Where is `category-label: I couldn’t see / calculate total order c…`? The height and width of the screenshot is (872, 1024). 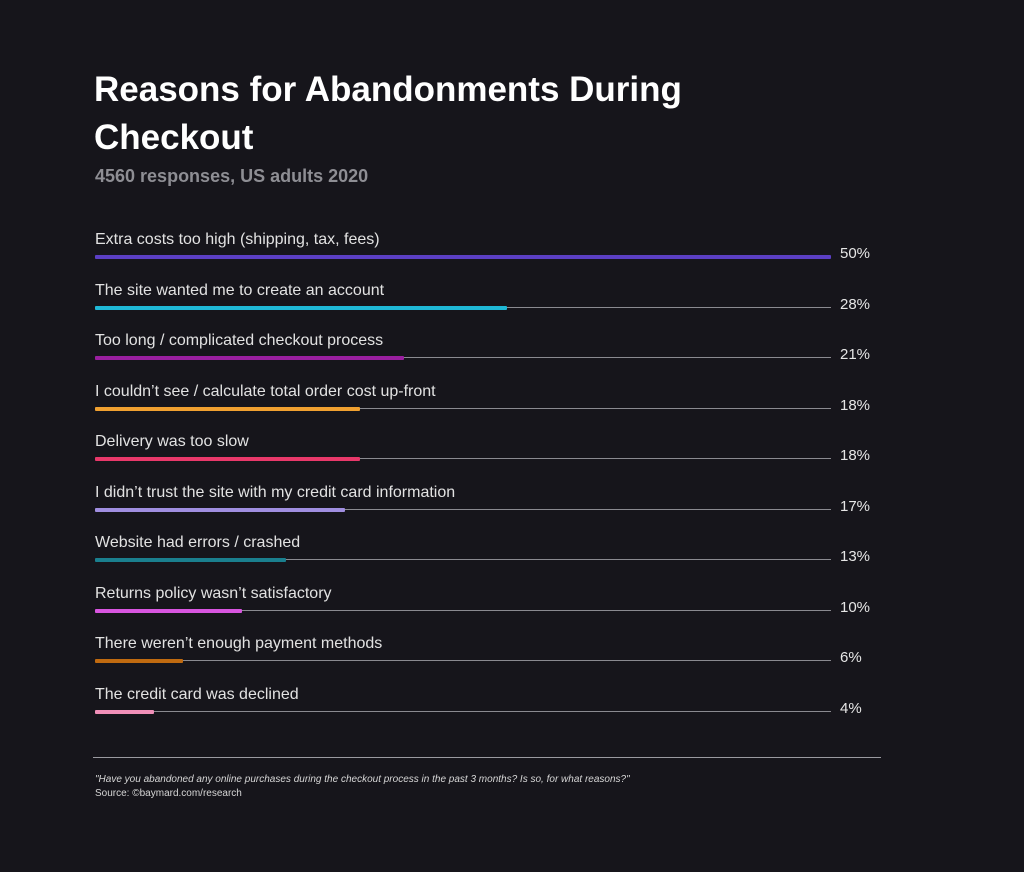
category-label: I couldn’t see / calculate total order c… is located at coordinates (265, 391).